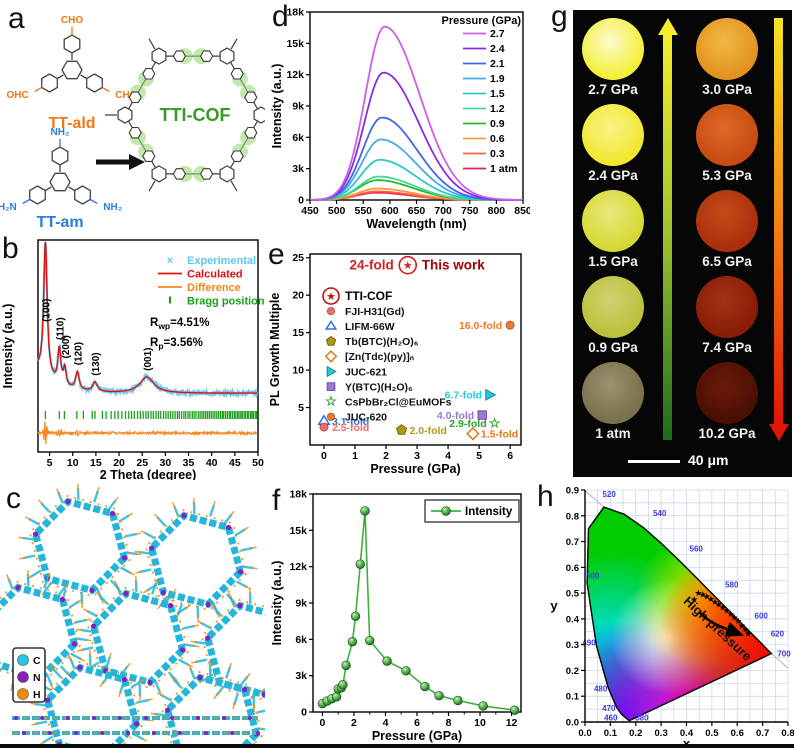  Describe the element at coordinates (96, 363) in the screenshot. I see `xrd-peak-label: (130)` at that location.